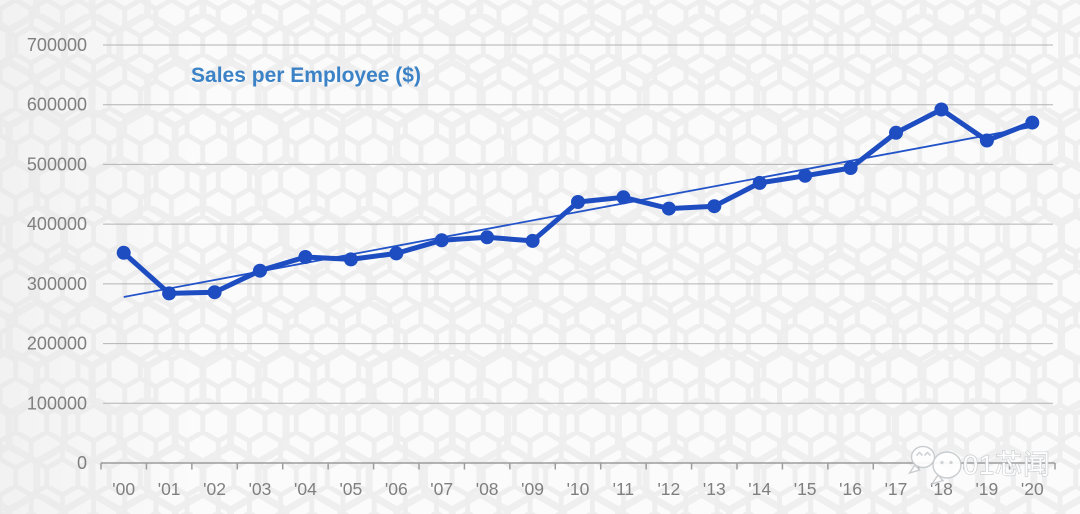  What do you see at coordinates (532, 489) in the screenshot?
I see `x-axis-tick-label: '09` at bounding box center [532, 489].